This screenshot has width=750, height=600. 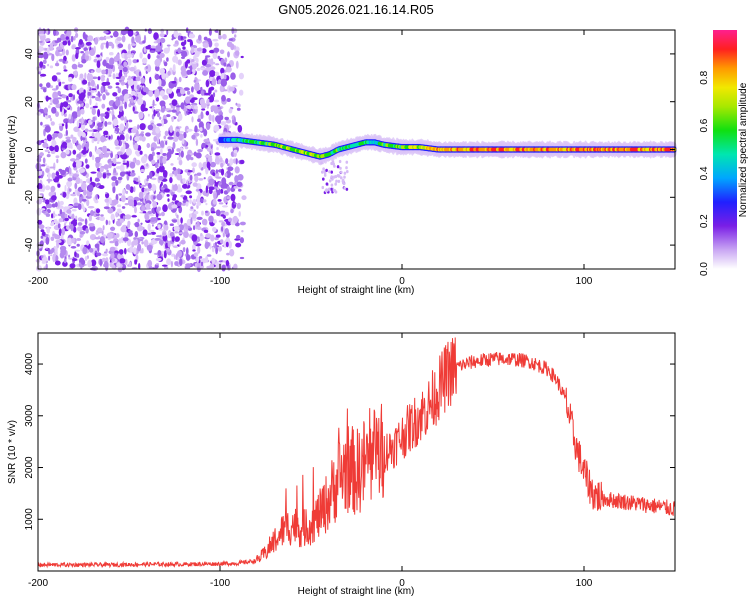 What do you see at coordinates (220, 281) in the screenshot?
I see `spectrogram-xtick-label: -100` at bounding box center [220, 281].